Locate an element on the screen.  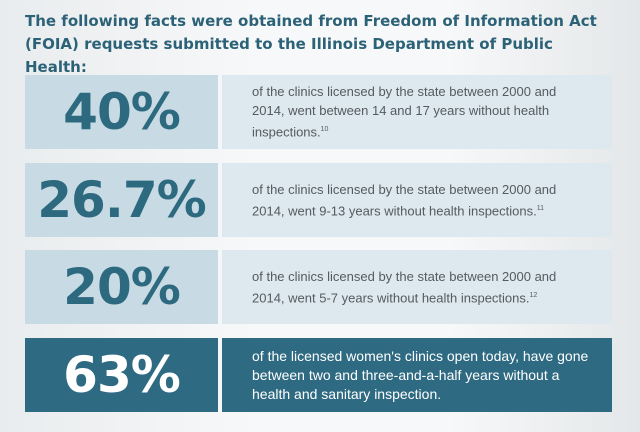
footnote-ref: 11 is located at coordinates (540, 208).